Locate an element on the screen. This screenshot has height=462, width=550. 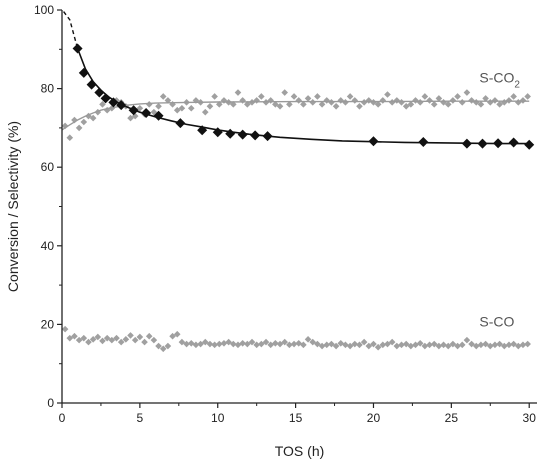
x-tick-label: 30 is located at coordinates (530, 418).